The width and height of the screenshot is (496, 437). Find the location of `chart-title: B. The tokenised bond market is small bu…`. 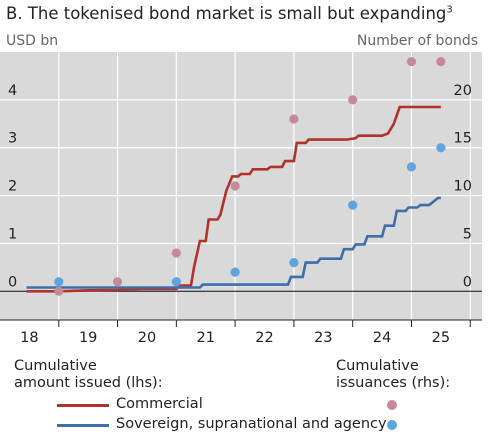

chart-title: B. The tokenised bond market is small bu… is located at coordinates (229, 13).